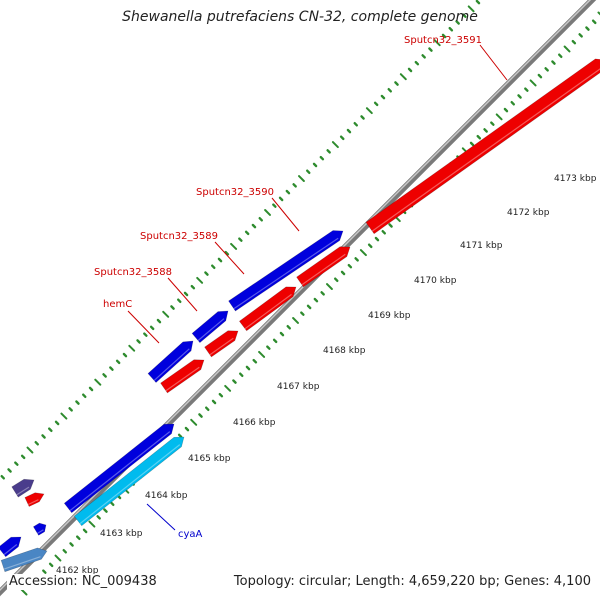  I want to click on gene-label-hemc: hemC, so click(117, 304).